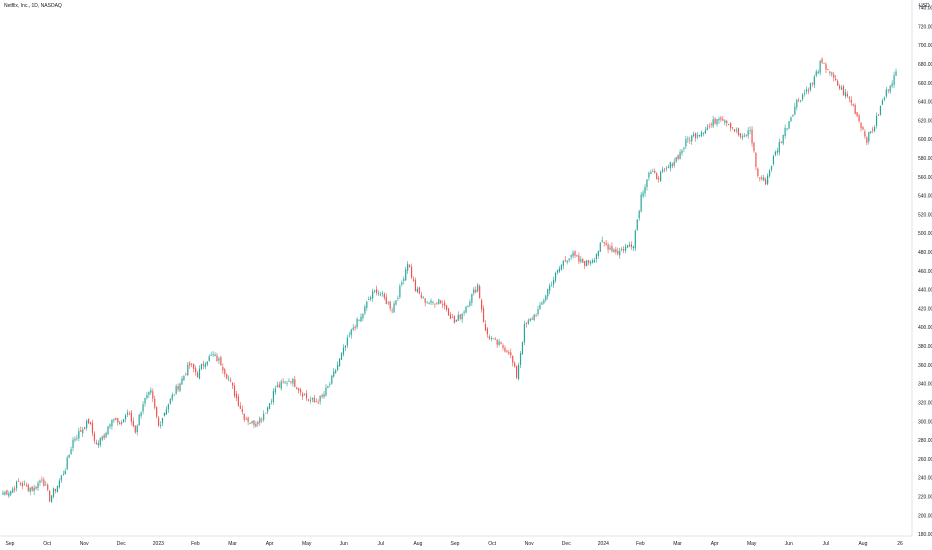 This screenshot has height=550, width=932. I want to click on time-tick-label: Mar, so click(232, 544).